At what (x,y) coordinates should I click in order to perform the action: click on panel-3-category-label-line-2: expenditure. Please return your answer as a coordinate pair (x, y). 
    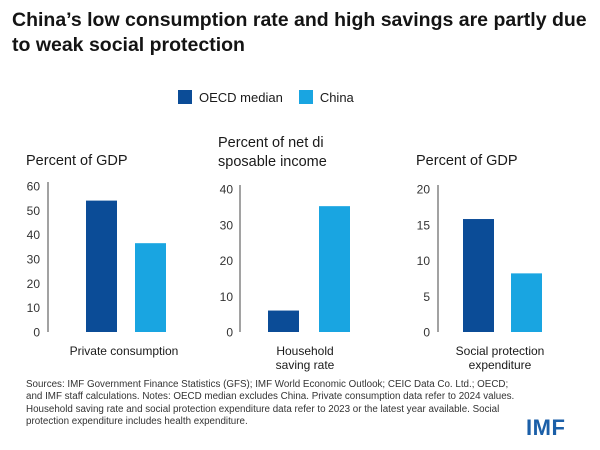
    Looking at the image, I should click on (500, 365).